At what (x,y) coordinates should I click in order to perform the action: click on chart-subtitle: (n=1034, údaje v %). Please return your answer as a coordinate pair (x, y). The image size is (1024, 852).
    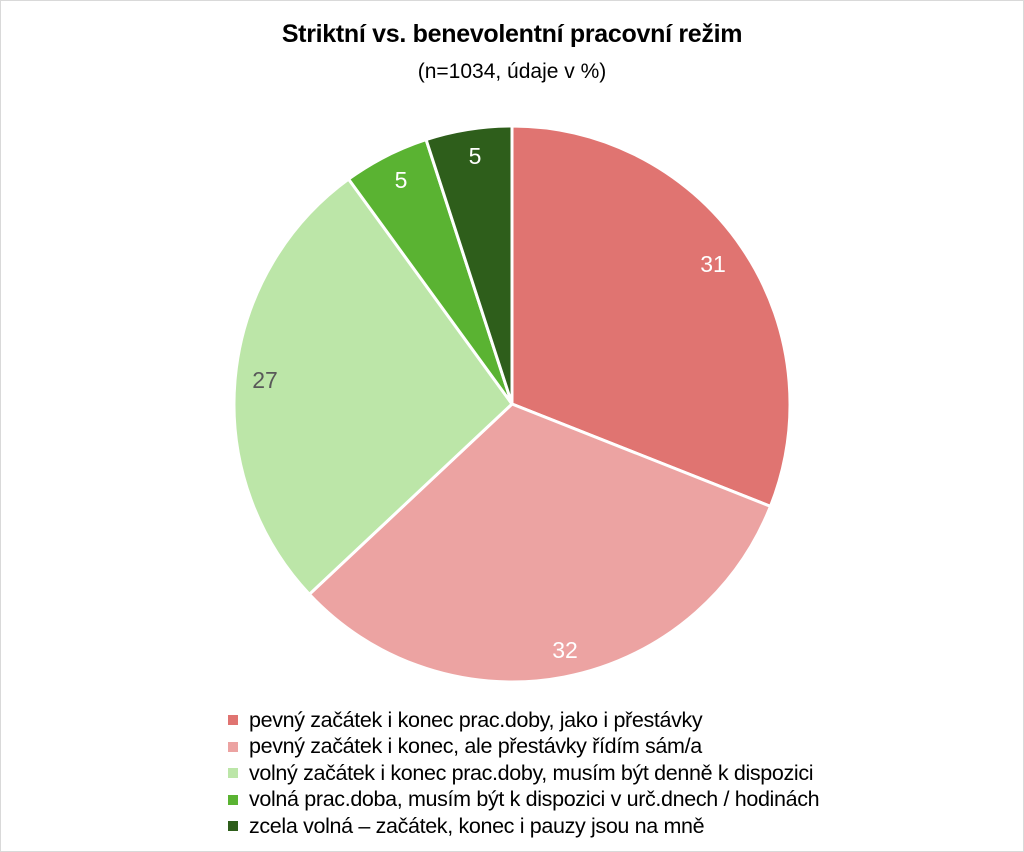
    Looking at the image, I should click on (512, 71).